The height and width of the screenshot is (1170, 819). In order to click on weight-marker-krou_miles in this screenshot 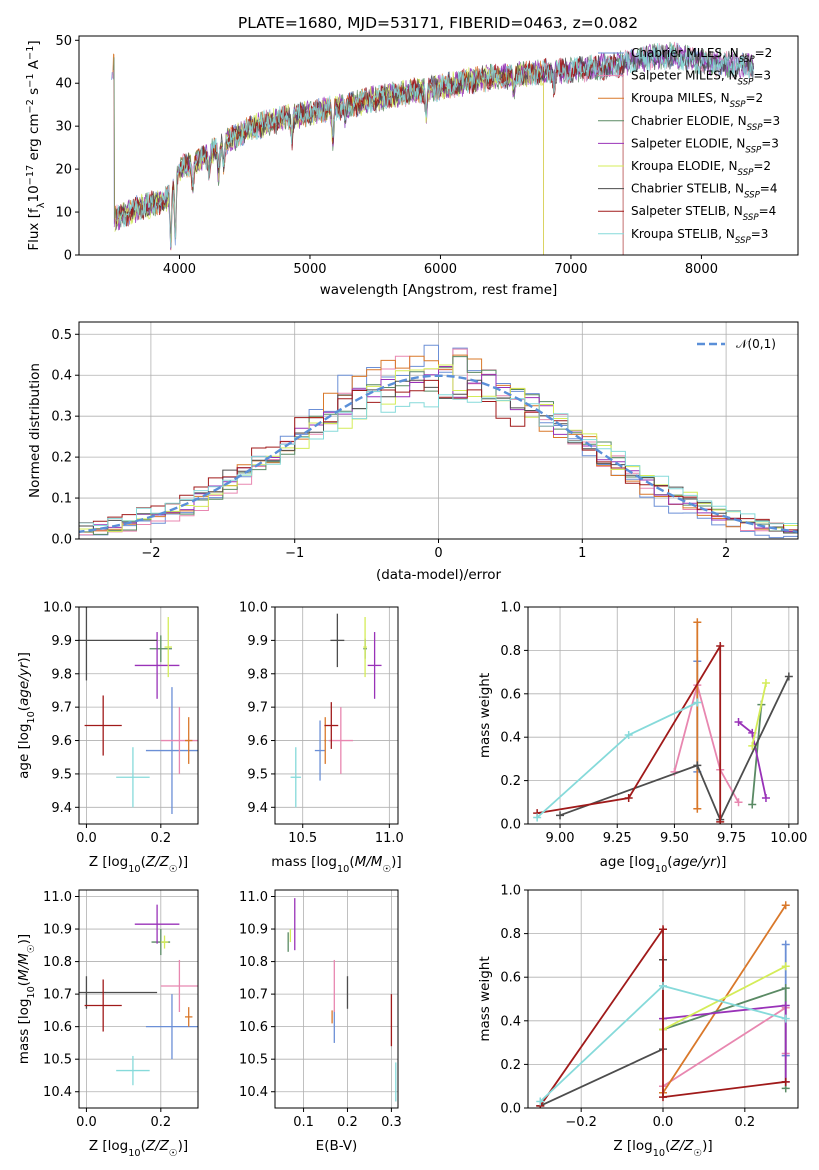, I will do `click(697, 808)`.